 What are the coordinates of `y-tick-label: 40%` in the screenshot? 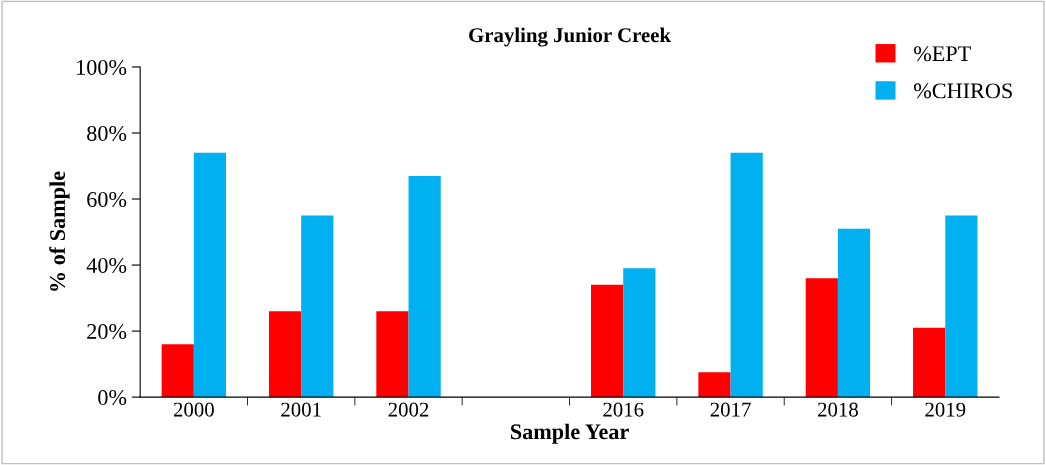 It's located at (106, 265).